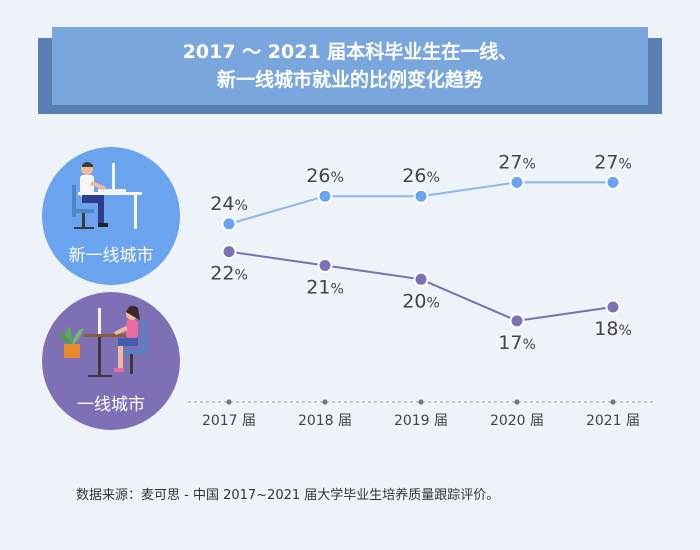 The width and height of the screenshot is (700, 550). I want to click on source-note: 数据来源：麦可思 - 中国 2017~2021 届大学毕业生培养质量跟踪评价。, so click(288, 495).